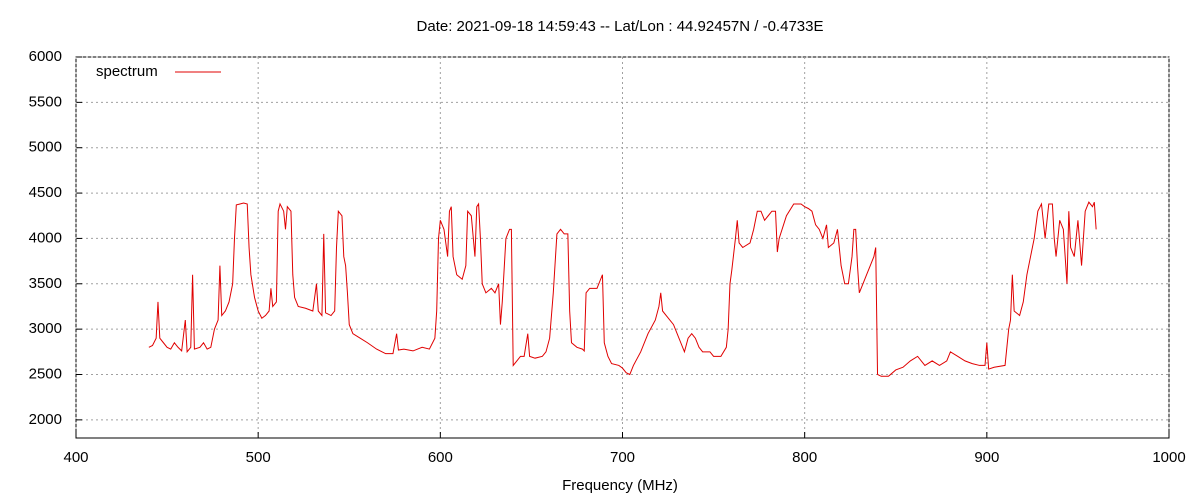 The height and width of the screenshot is (500, 1200). I want to click on x-tick-label: 400, so click(75, 457).